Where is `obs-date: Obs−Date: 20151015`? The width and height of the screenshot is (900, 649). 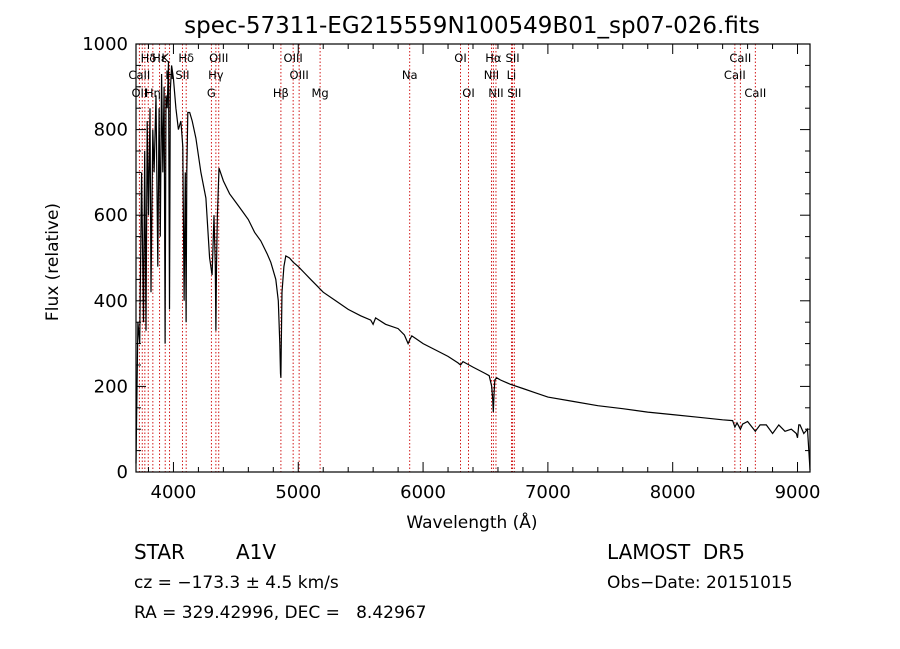 obs-date: Obs−Date: 20151015 is located at coordinates (700, 583).